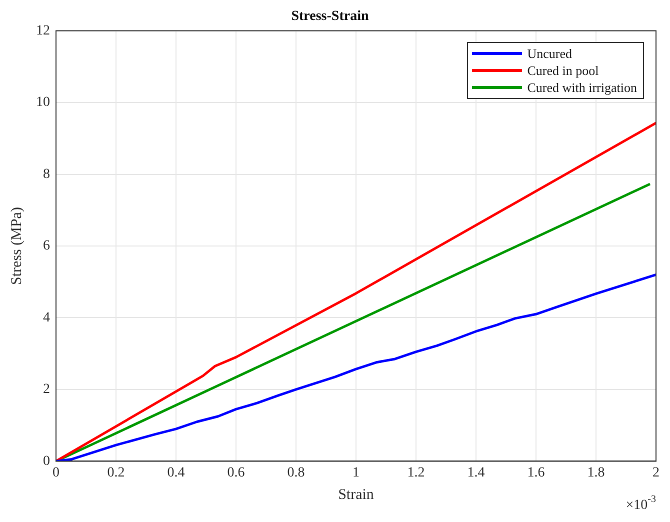 This screenshot has width=670, height=522. I want to click on x-tick-label: 0.8, so click(296, 472).